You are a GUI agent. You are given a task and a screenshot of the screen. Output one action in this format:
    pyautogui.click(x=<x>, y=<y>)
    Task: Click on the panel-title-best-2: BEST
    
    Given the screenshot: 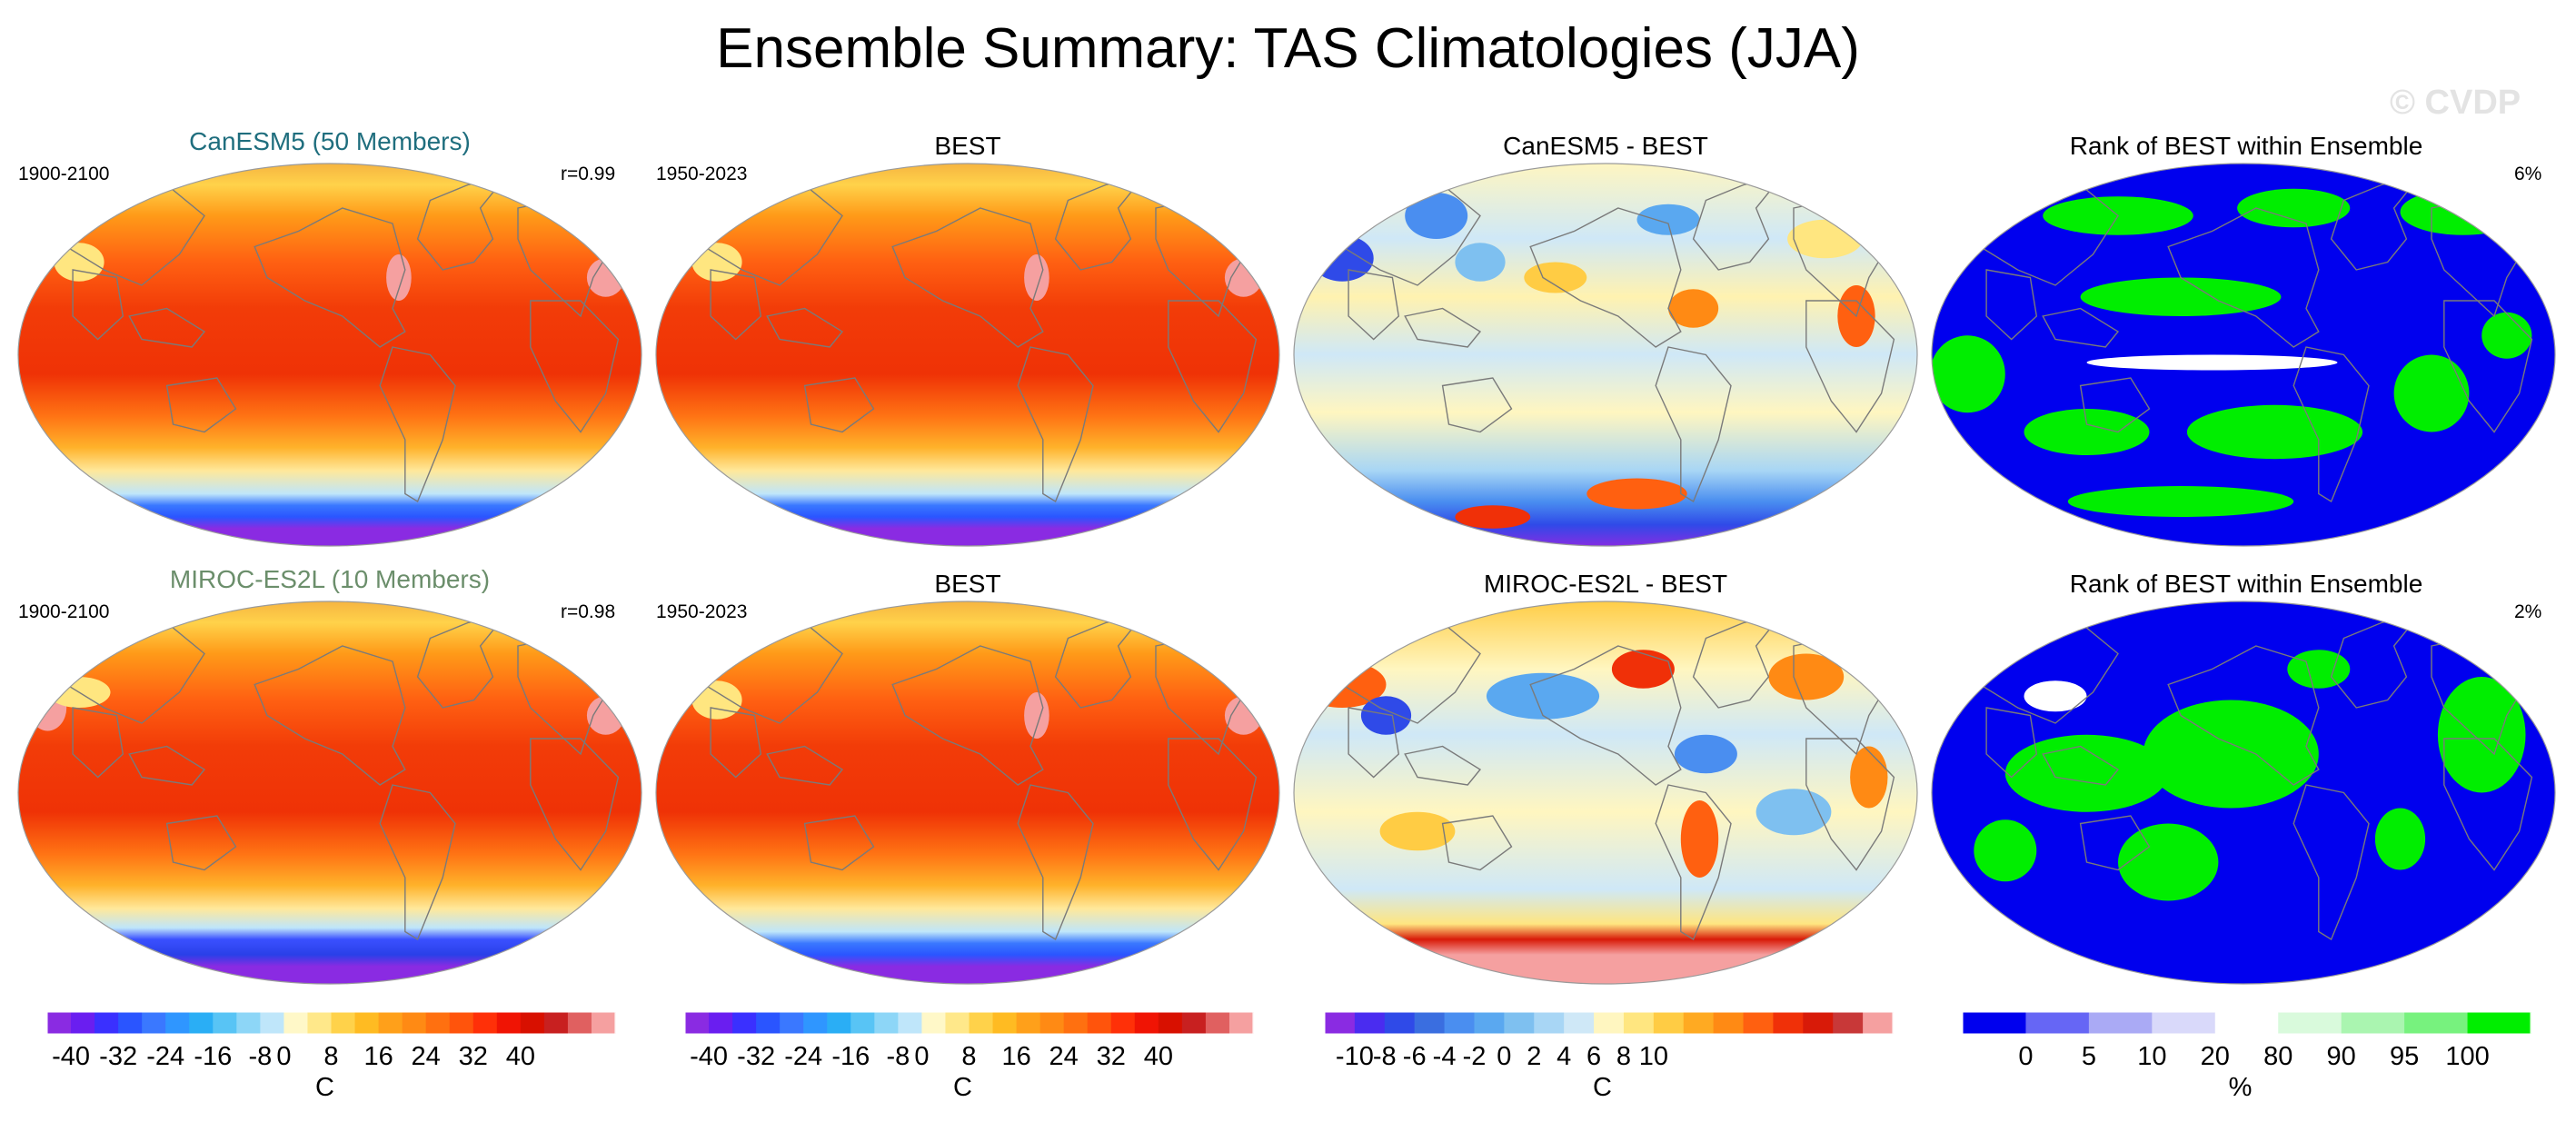 What is the action you would take?
    pyautogui.click(x=967, y=584)
    